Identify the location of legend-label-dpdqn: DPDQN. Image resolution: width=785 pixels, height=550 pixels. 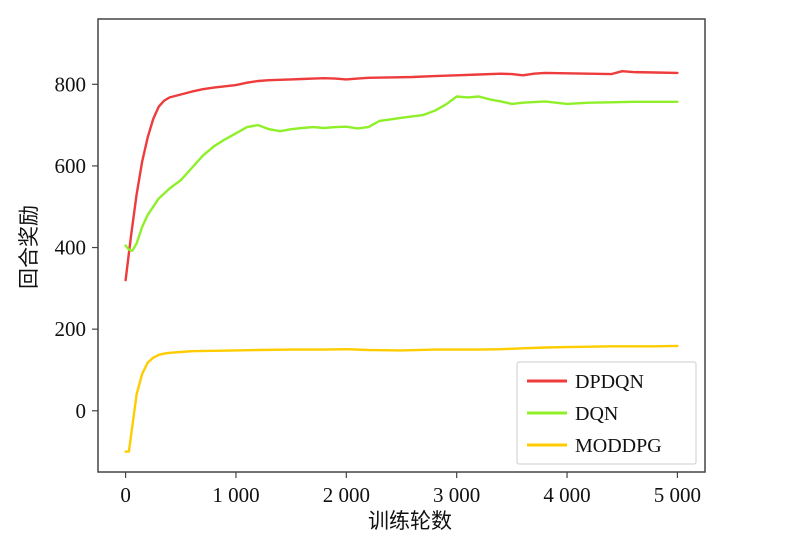
(609, 382).